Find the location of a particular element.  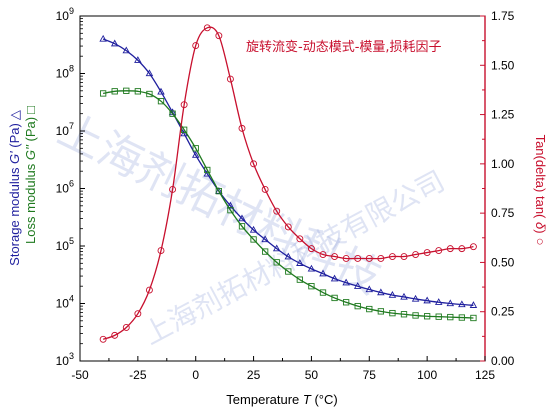

loss-title-var: G'' is located at coordinates (30, 153).